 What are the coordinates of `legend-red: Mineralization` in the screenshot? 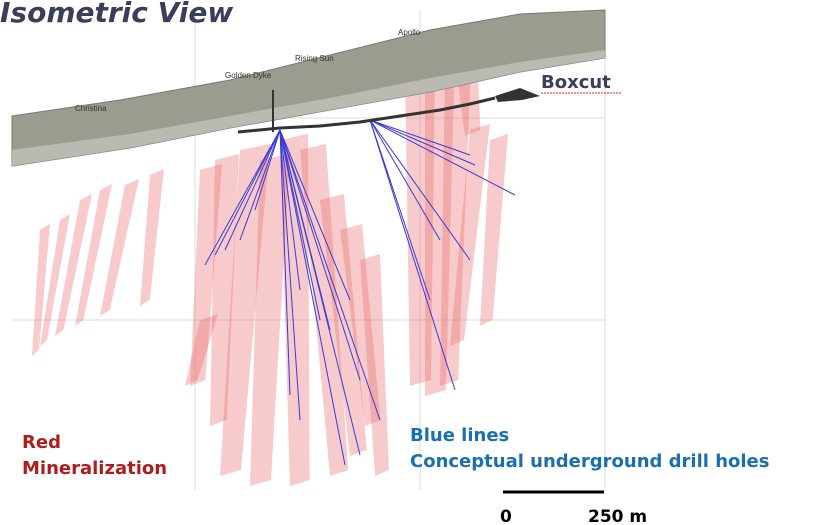 It's located at (94, 468).